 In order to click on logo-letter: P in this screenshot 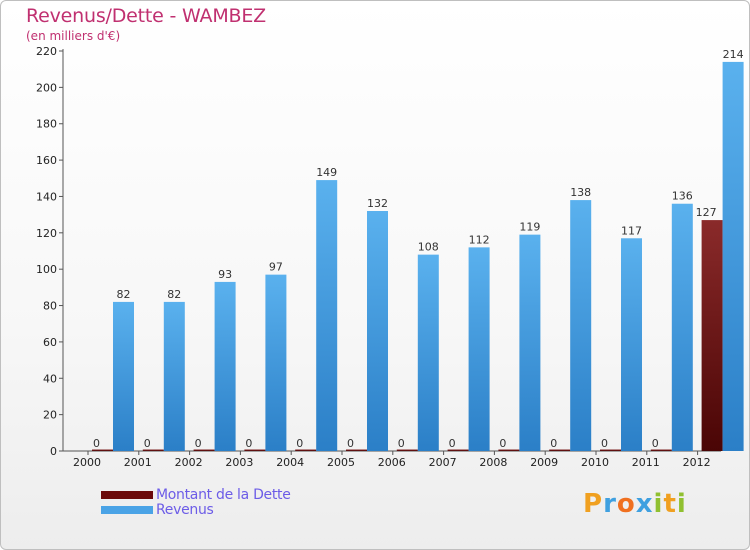, I will do `click(593, 504)`.